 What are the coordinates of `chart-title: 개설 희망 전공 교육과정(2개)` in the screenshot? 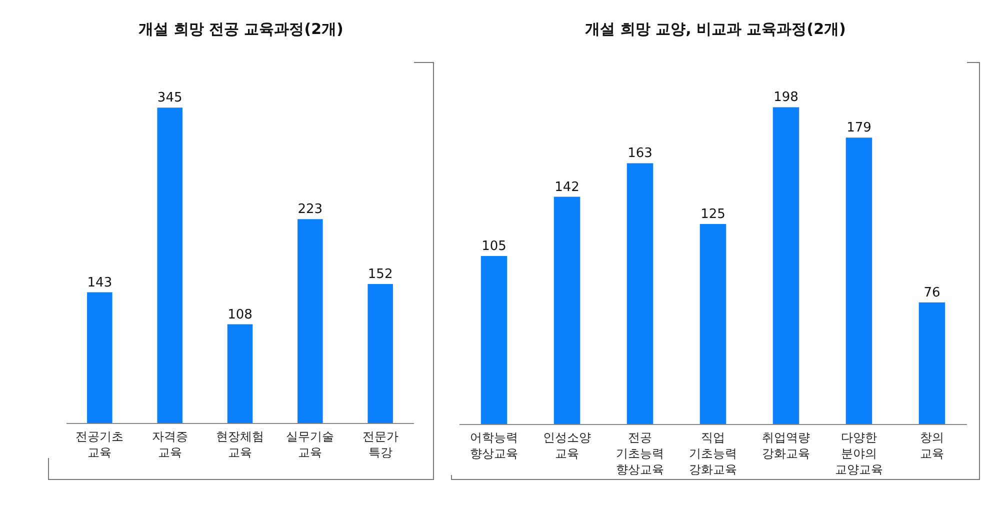 It's located at (241, 29).